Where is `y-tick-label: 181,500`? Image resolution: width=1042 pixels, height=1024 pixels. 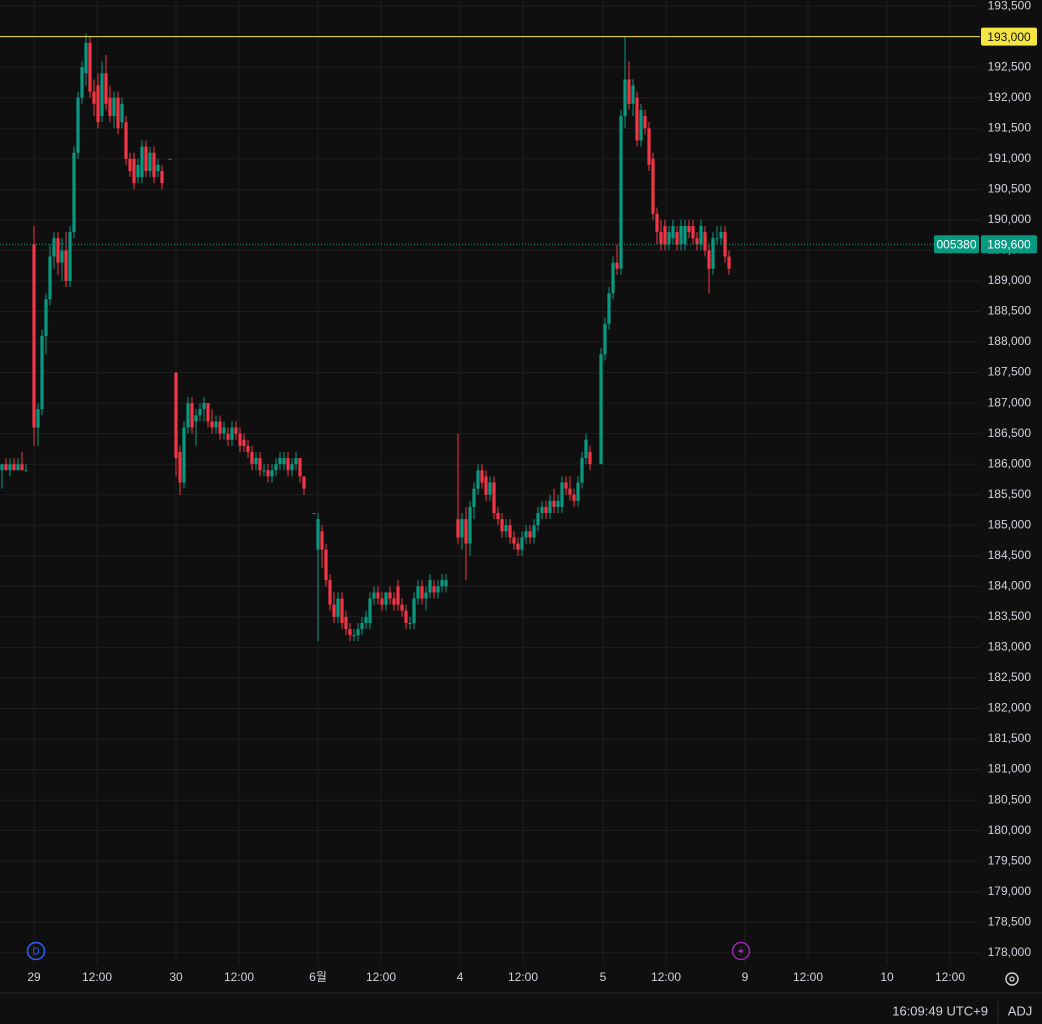
y-tick-label: 181,500 is located at coordinates (1010, 738).